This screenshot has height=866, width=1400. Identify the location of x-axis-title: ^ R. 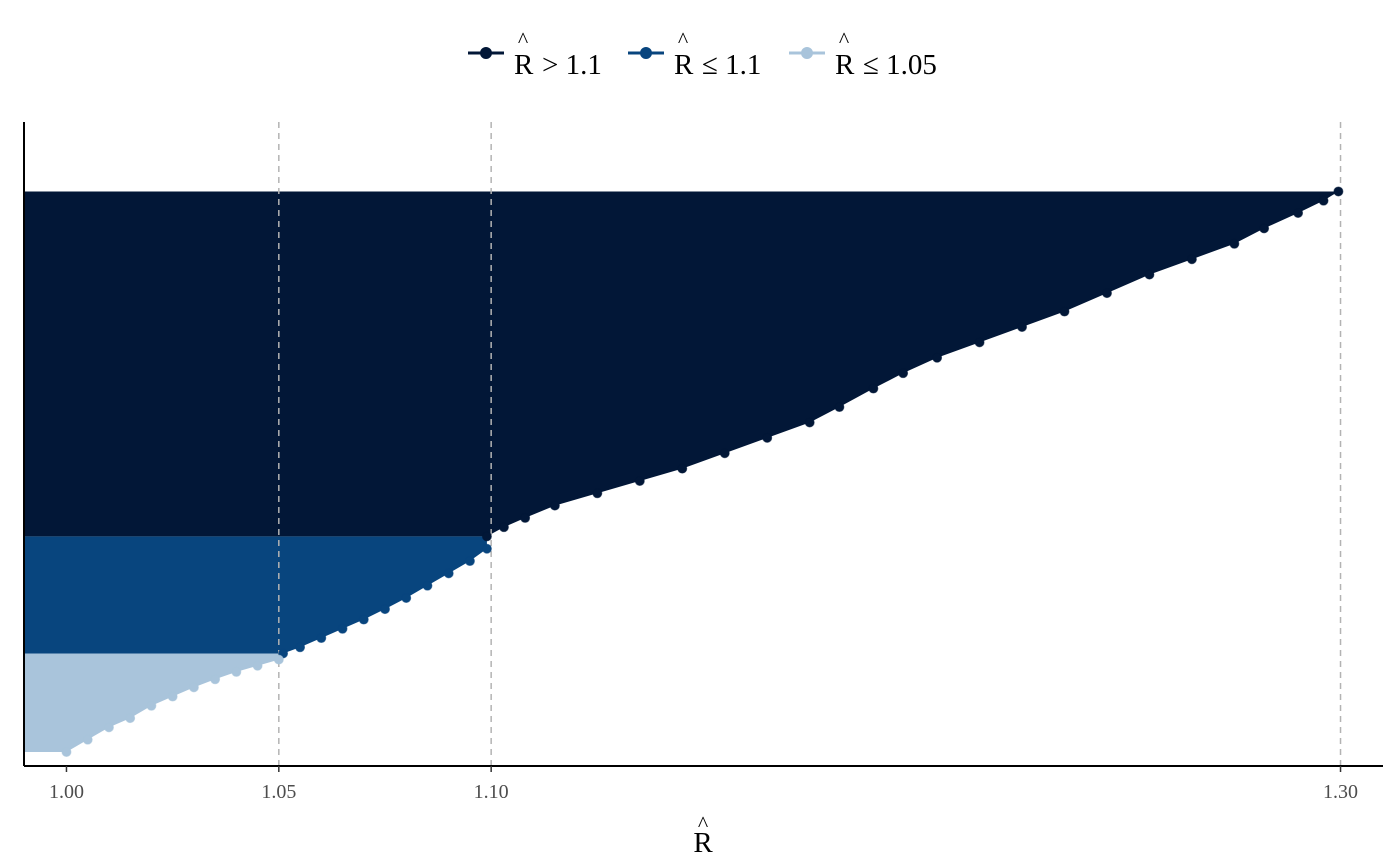
(703, 835).